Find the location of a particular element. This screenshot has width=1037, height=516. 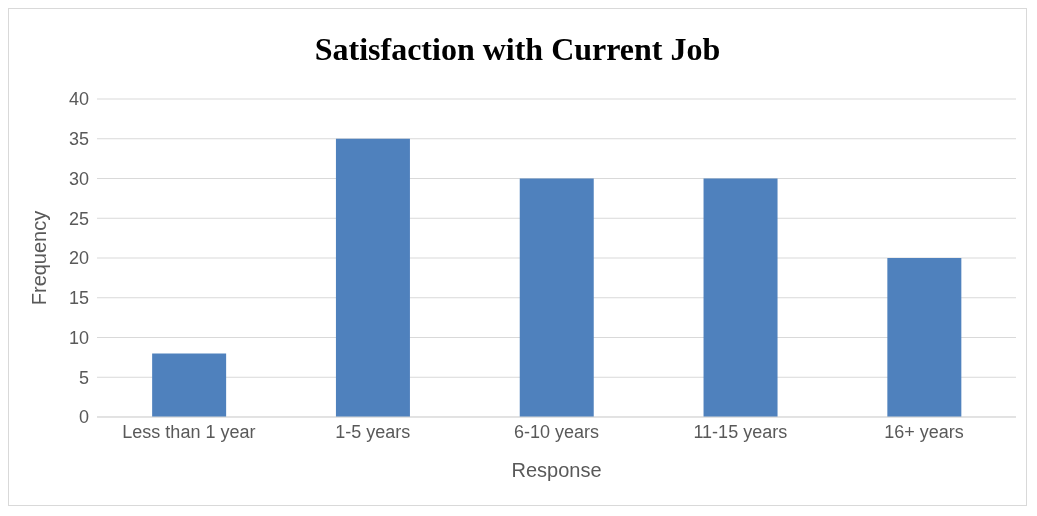

y-tick-label: 30 is located at coordinates (78, 178).